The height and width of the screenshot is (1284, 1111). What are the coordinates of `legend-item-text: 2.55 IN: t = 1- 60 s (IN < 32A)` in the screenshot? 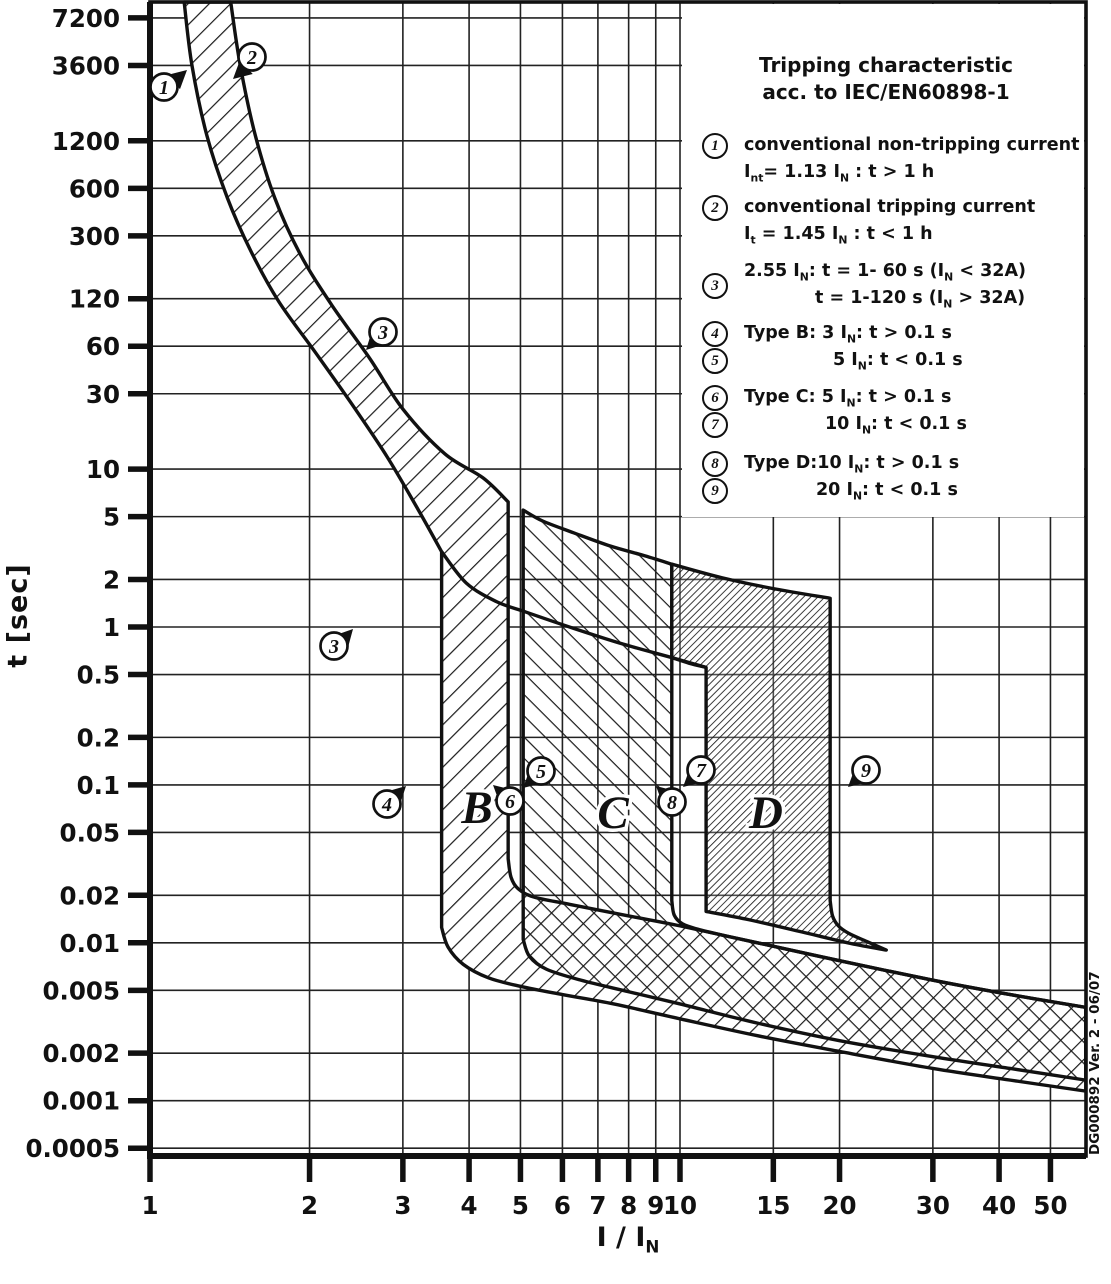 It's located at (885, 272).